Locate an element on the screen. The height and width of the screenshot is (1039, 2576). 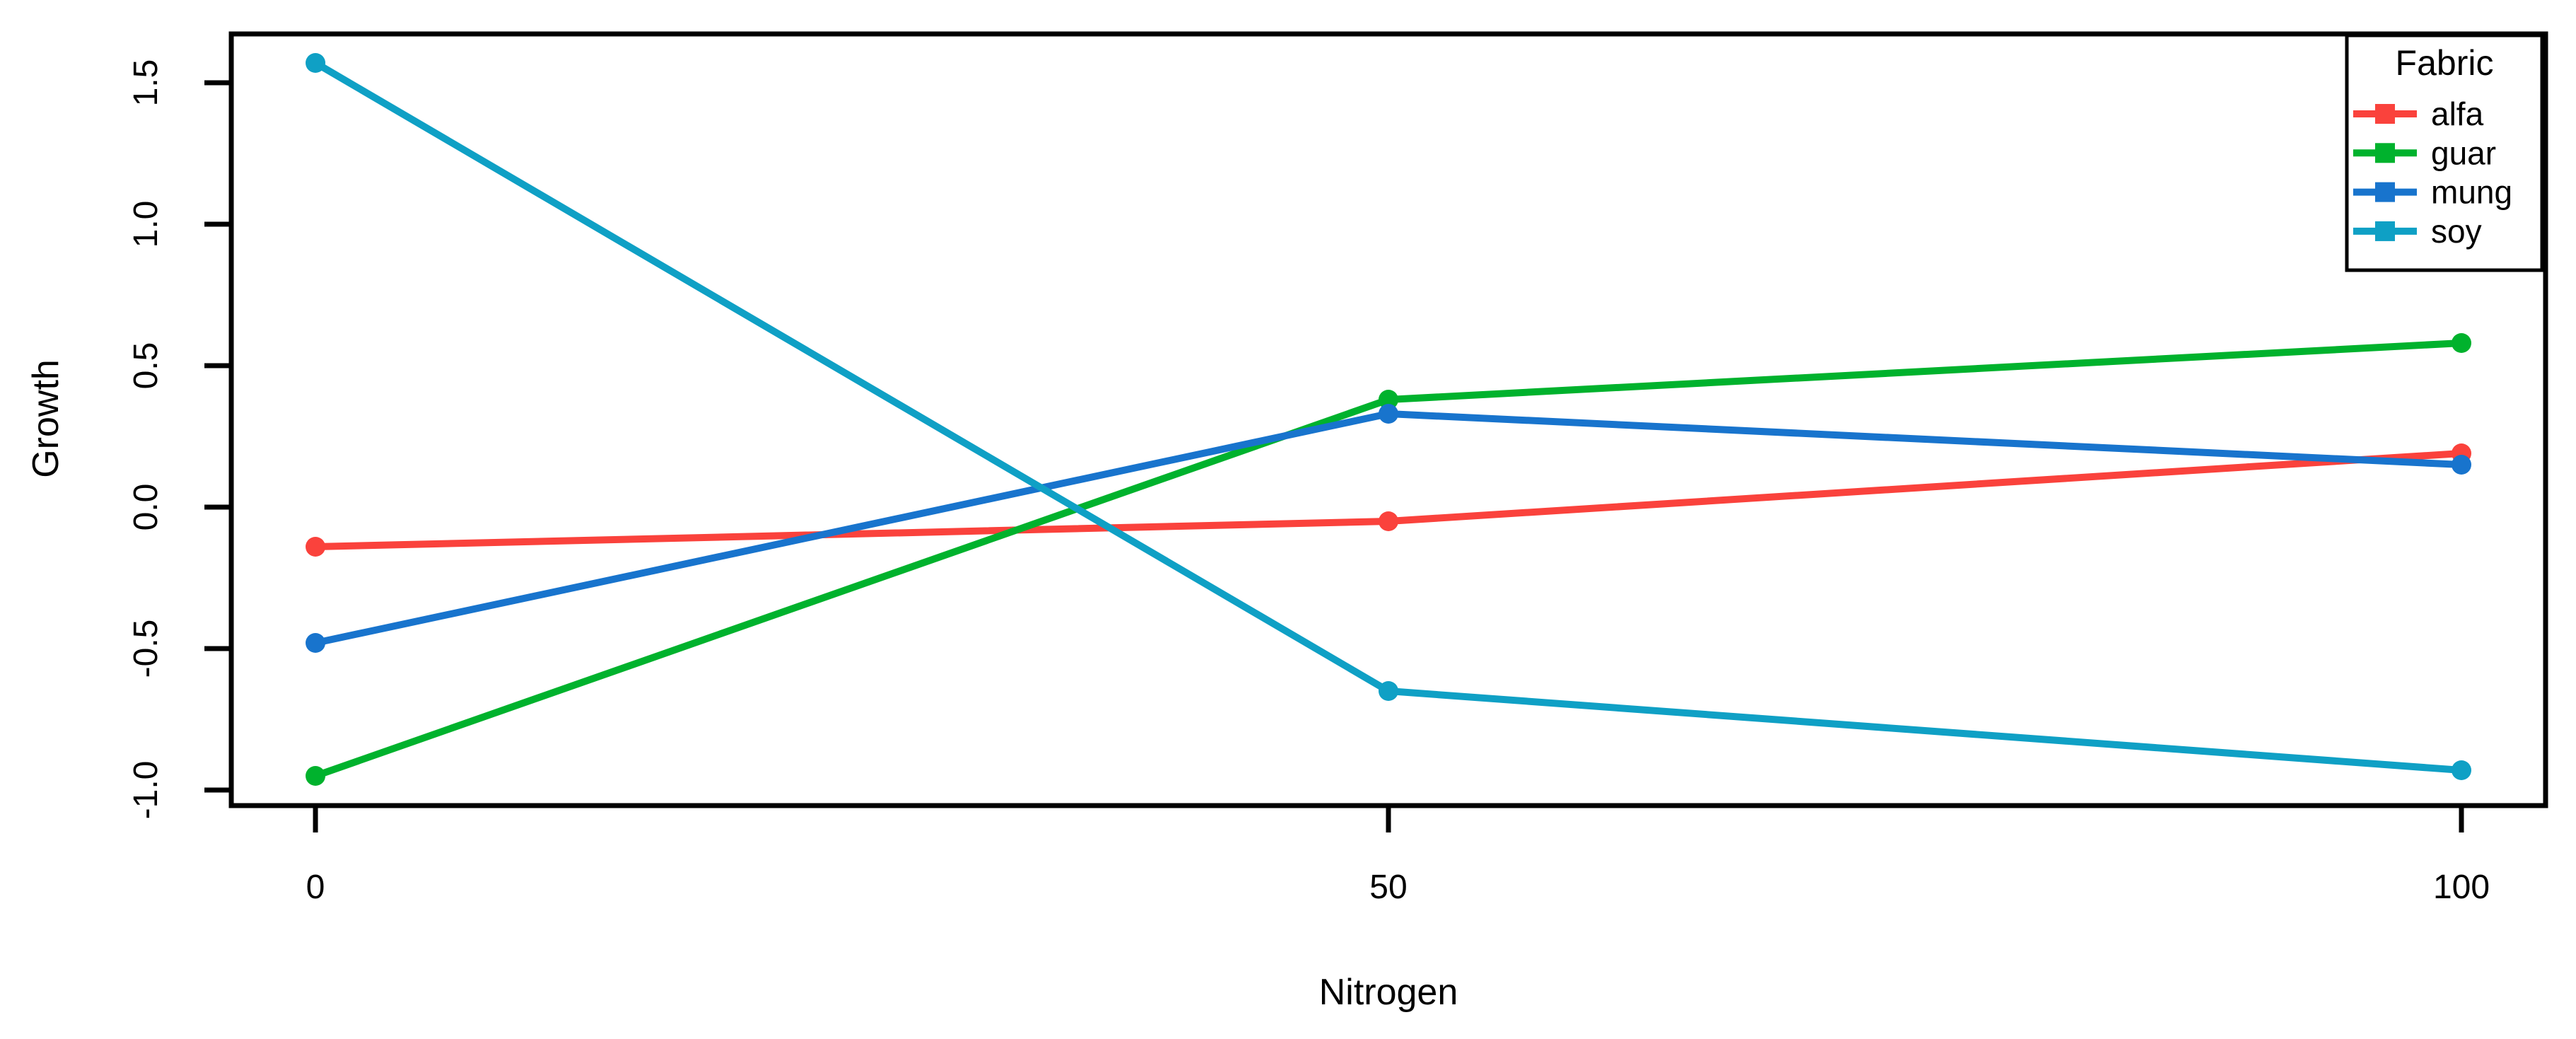
x-axis-title: Nitrogen is located at coordinates (1388, 992).